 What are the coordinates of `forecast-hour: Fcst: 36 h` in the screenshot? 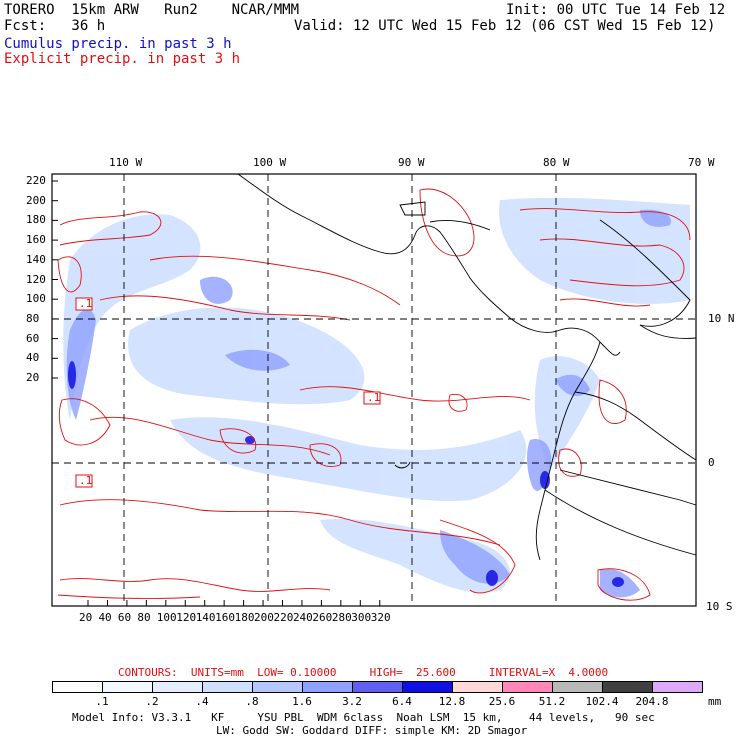 It's located at (55, 26).